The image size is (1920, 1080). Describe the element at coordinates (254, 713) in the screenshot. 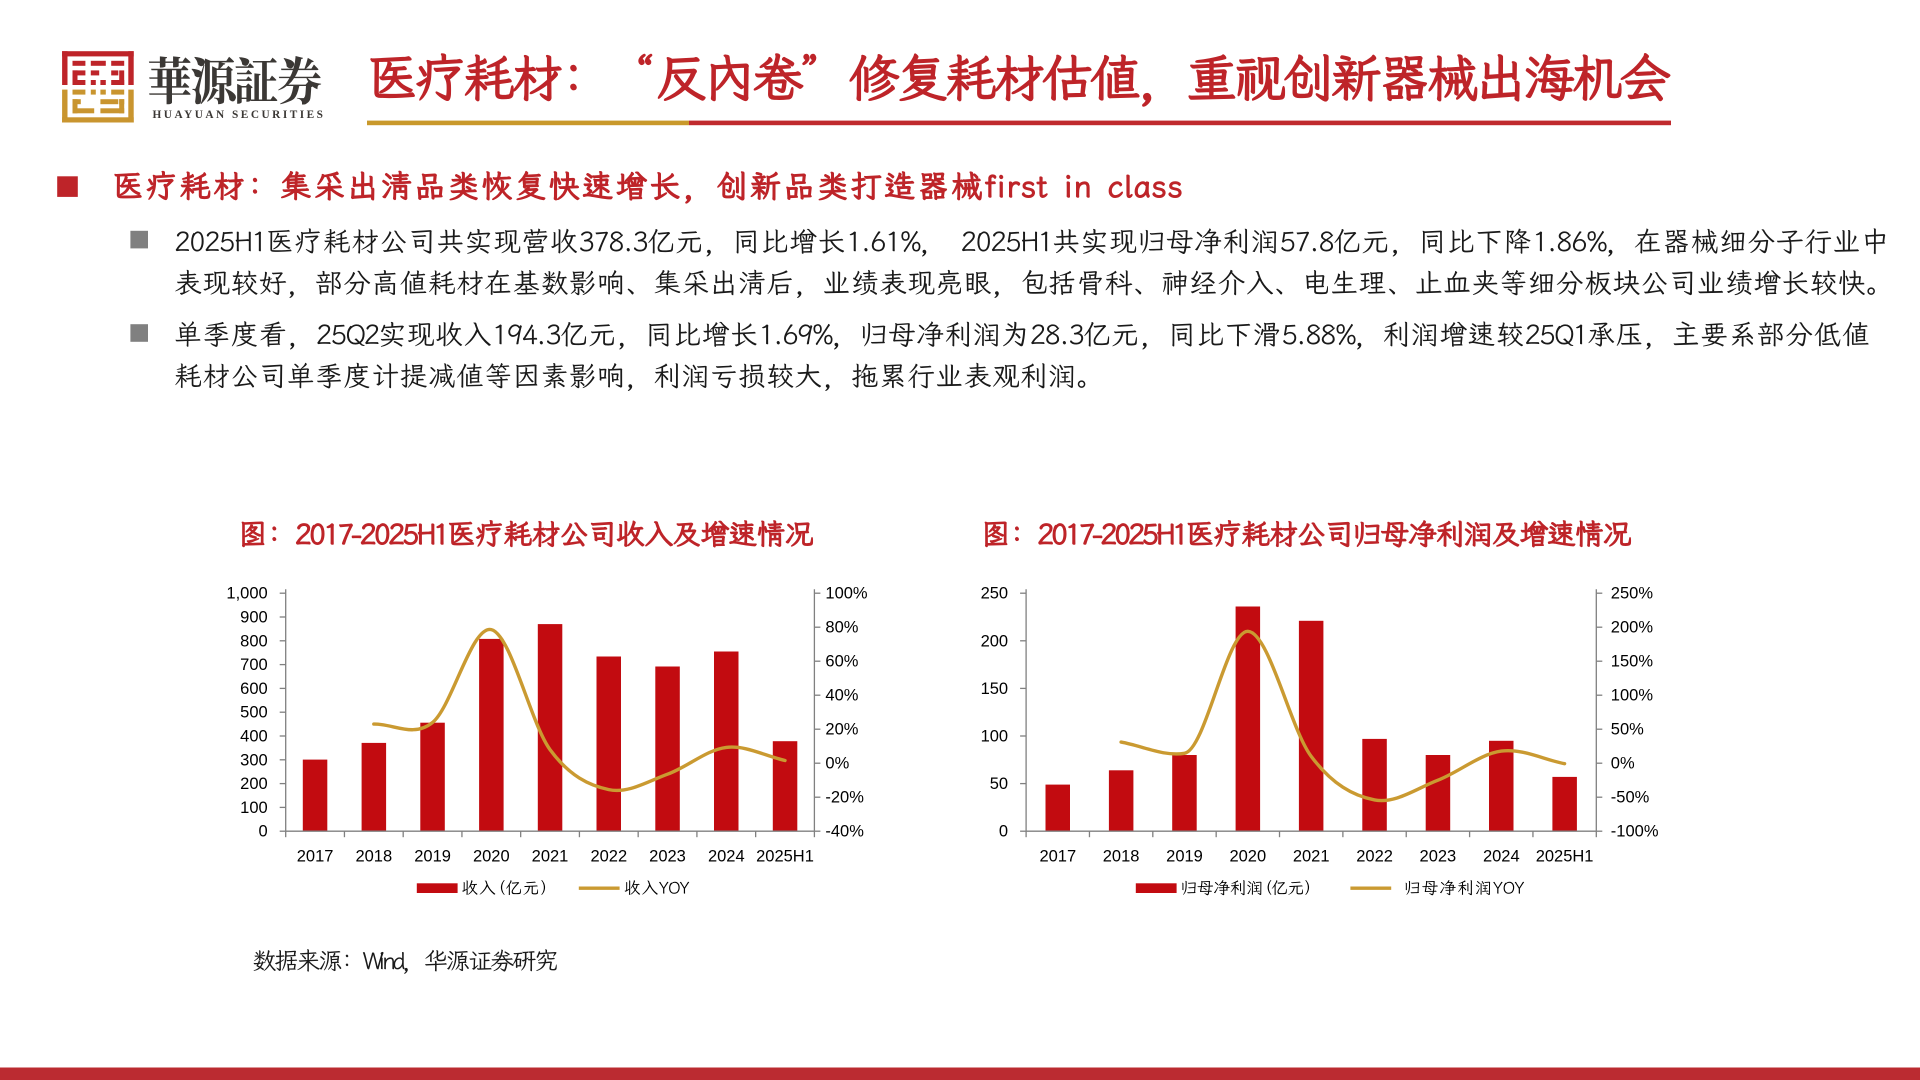

I see `svg-text: 500` at that location.